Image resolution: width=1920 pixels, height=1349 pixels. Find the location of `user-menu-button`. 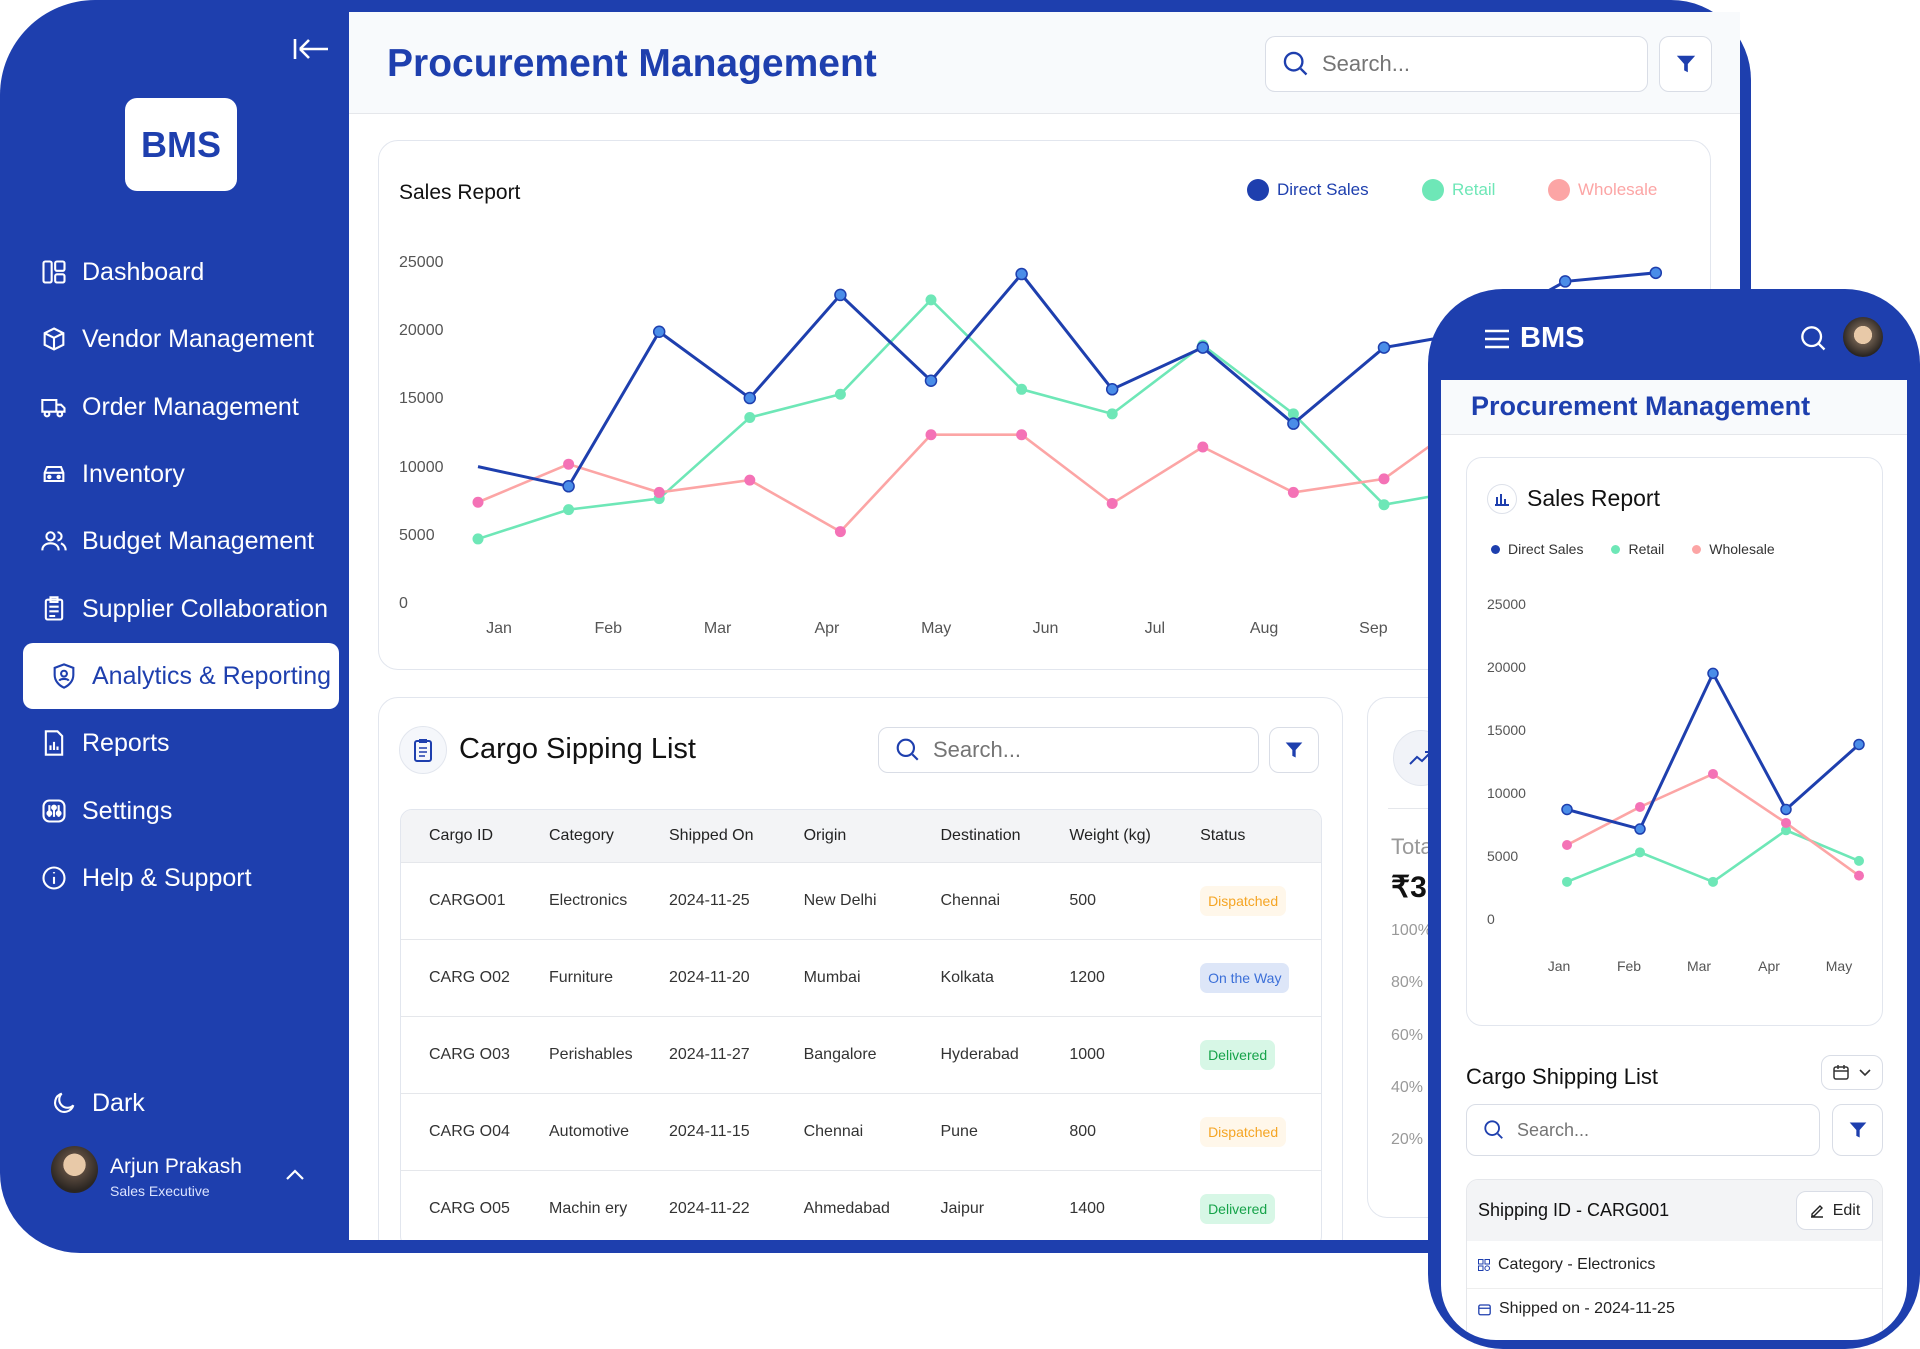

user-menu-button is located at coordinates (295, 1177).